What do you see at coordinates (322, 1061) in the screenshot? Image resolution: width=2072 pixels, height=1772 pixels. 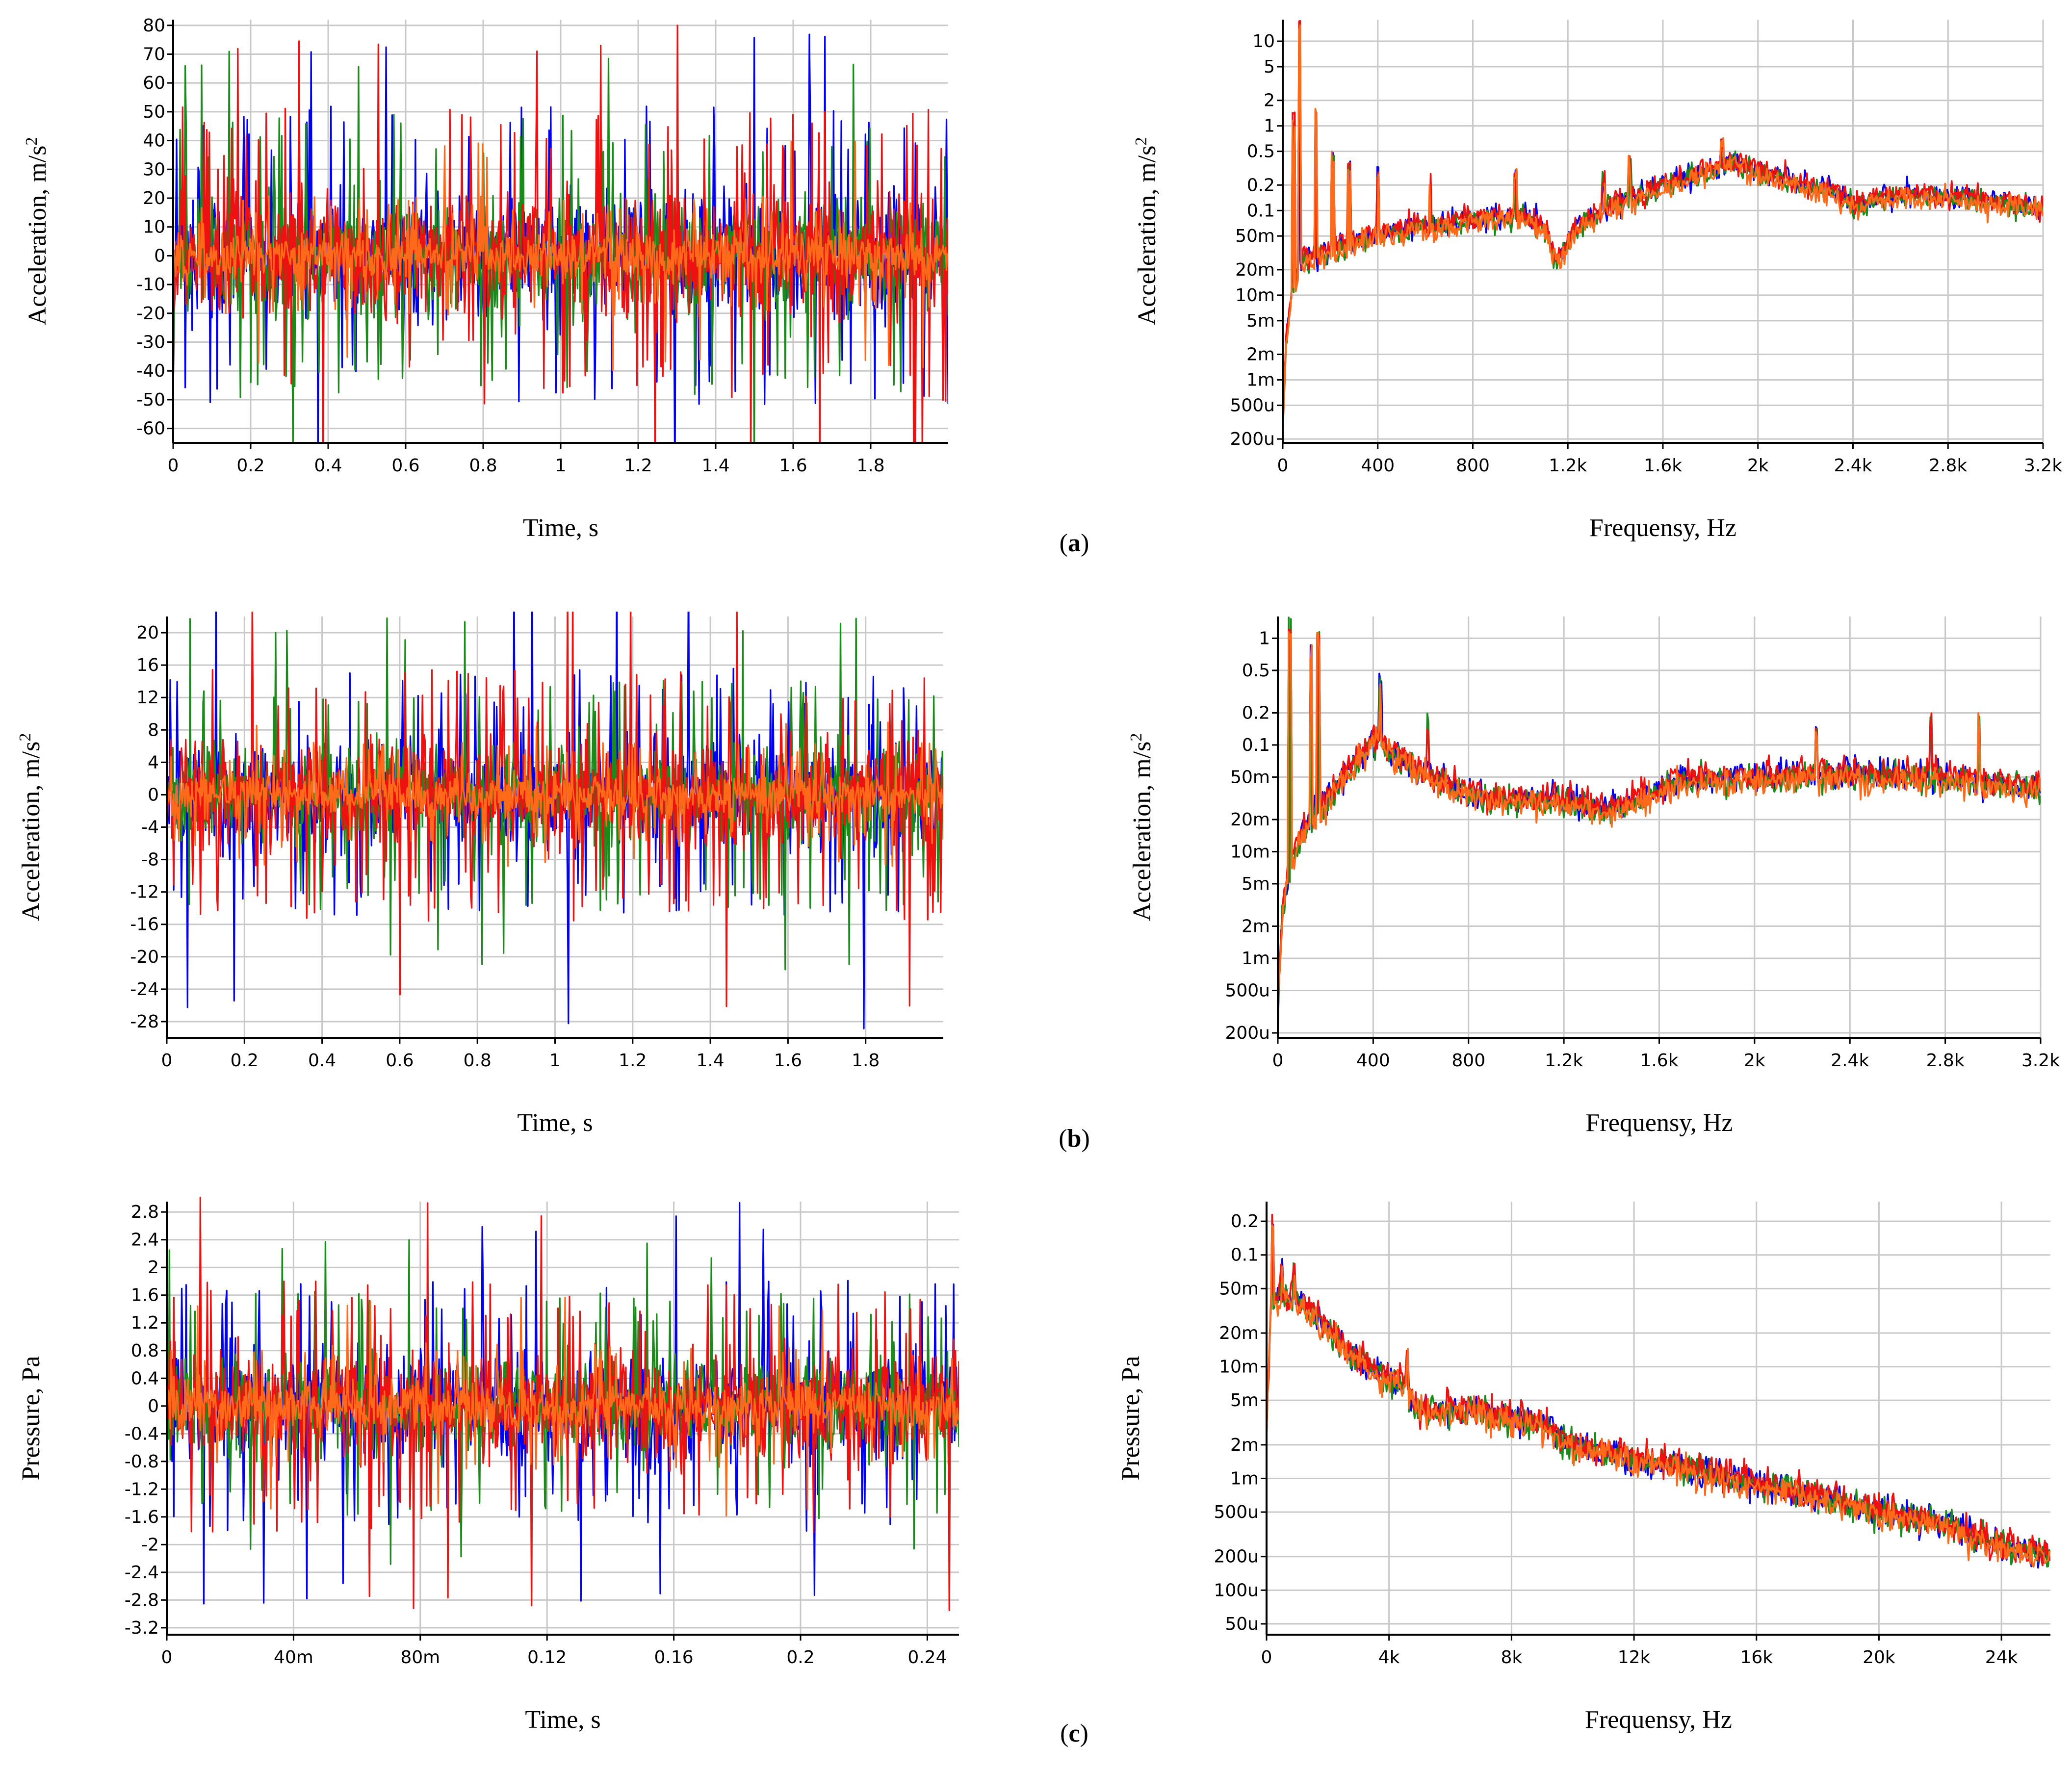 I see `x-tick-label: 0.4` at bounding box center [322, 1061].